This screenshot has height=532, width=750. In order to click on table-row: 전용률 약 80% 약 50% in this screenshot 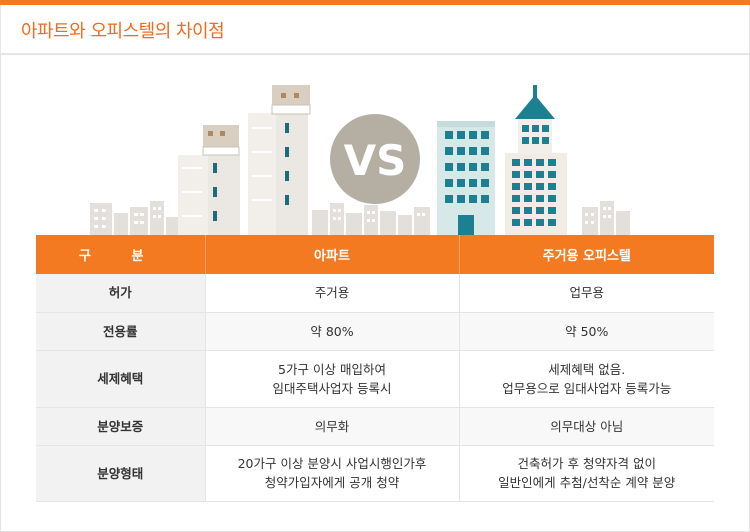, I will do `click(375, 331)`.